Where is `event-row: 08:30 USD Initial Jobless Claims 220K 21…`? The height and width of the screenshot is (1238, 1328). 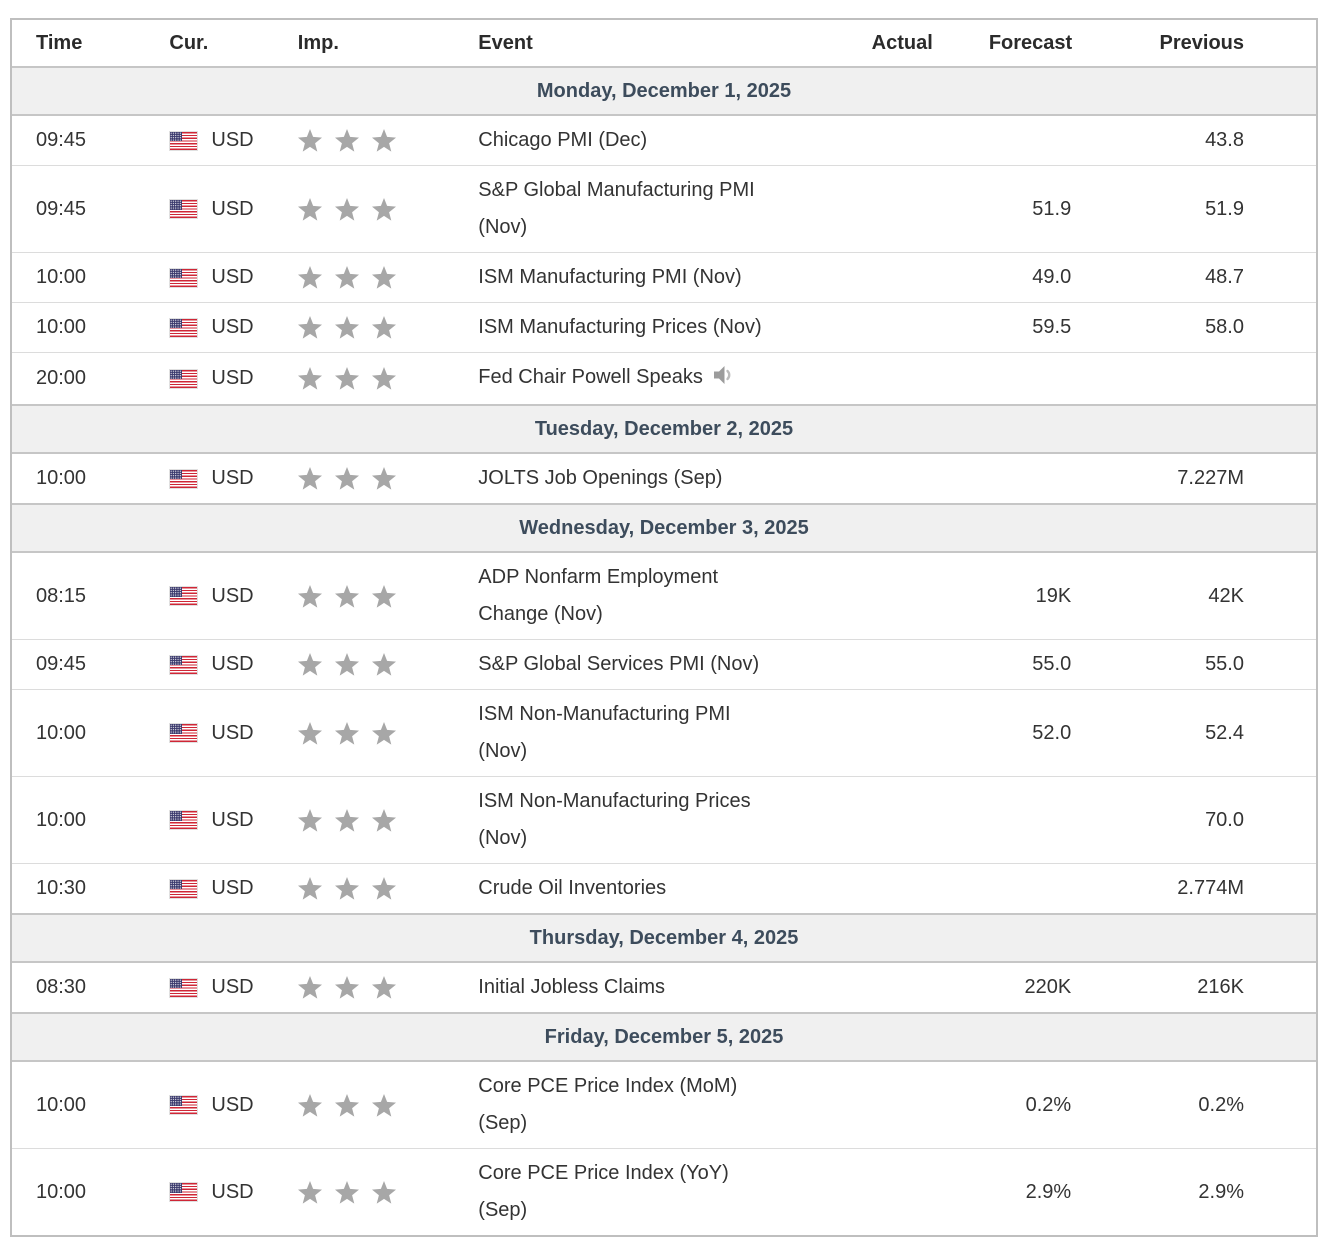 event-row: 08:30 USD Initial Jobless Claims 220K 21… is located at coordinates (664, 987).